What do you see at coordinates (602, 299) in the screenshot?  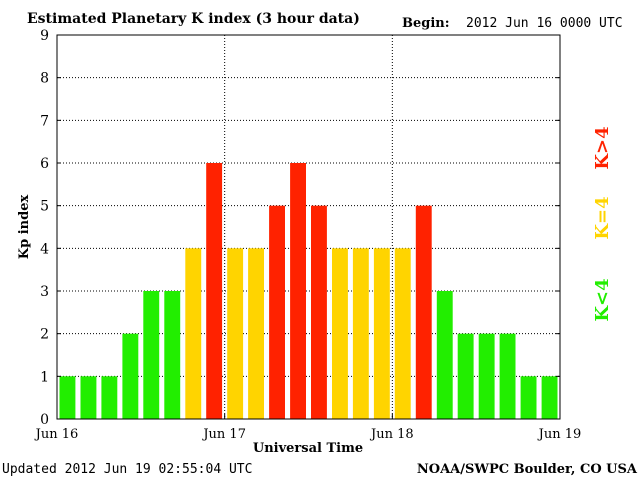 I see `legend-item: K<4` at bounding box center [602, 299].